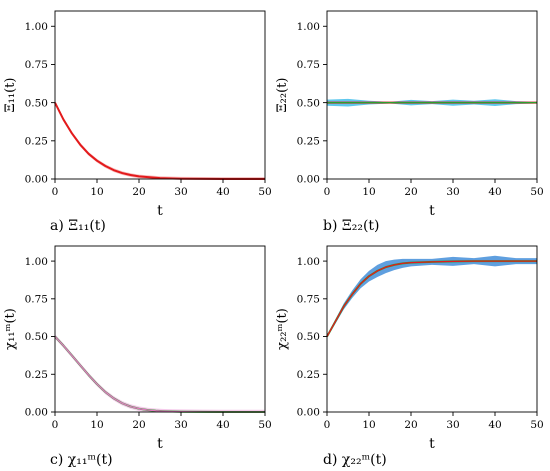  Describe the element at coordinates (355, 460) in the screenshot. I see `panel-caption: d) χ₂₂ᵐ(t)` at that location.